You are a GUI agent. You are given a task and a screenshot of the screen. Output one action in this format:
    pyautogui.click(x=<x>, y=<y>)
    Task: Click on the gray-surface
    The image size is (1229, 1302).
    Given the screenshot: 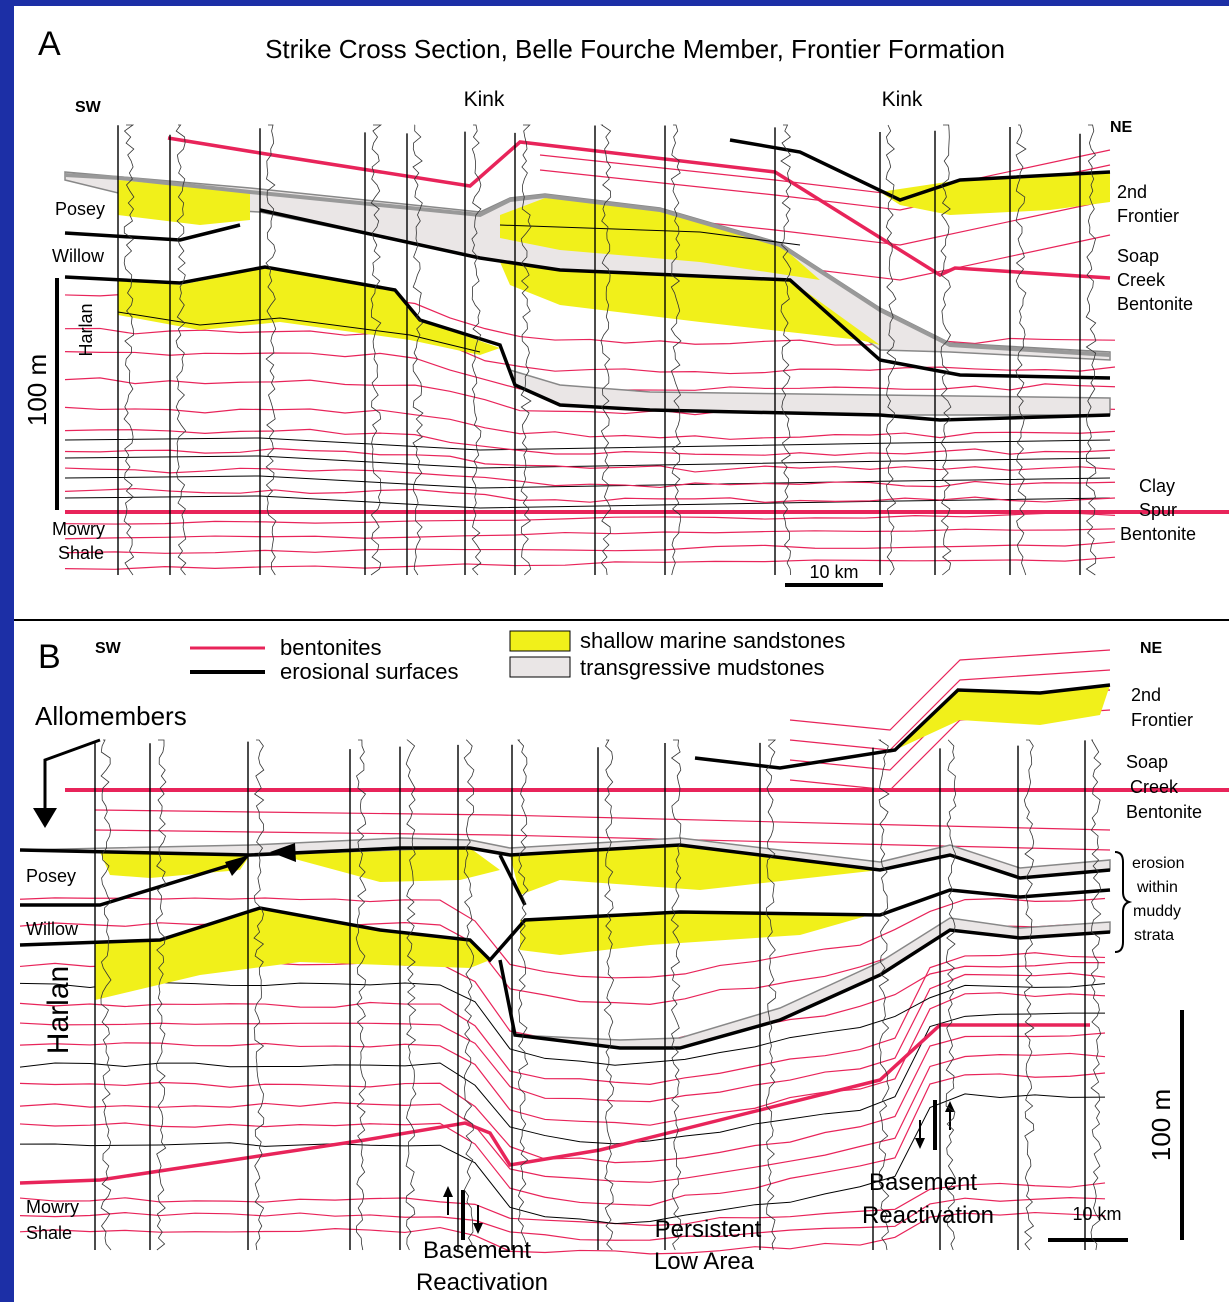 What is the action you would take?
    pyautogui.click(x=587, y=265)
    